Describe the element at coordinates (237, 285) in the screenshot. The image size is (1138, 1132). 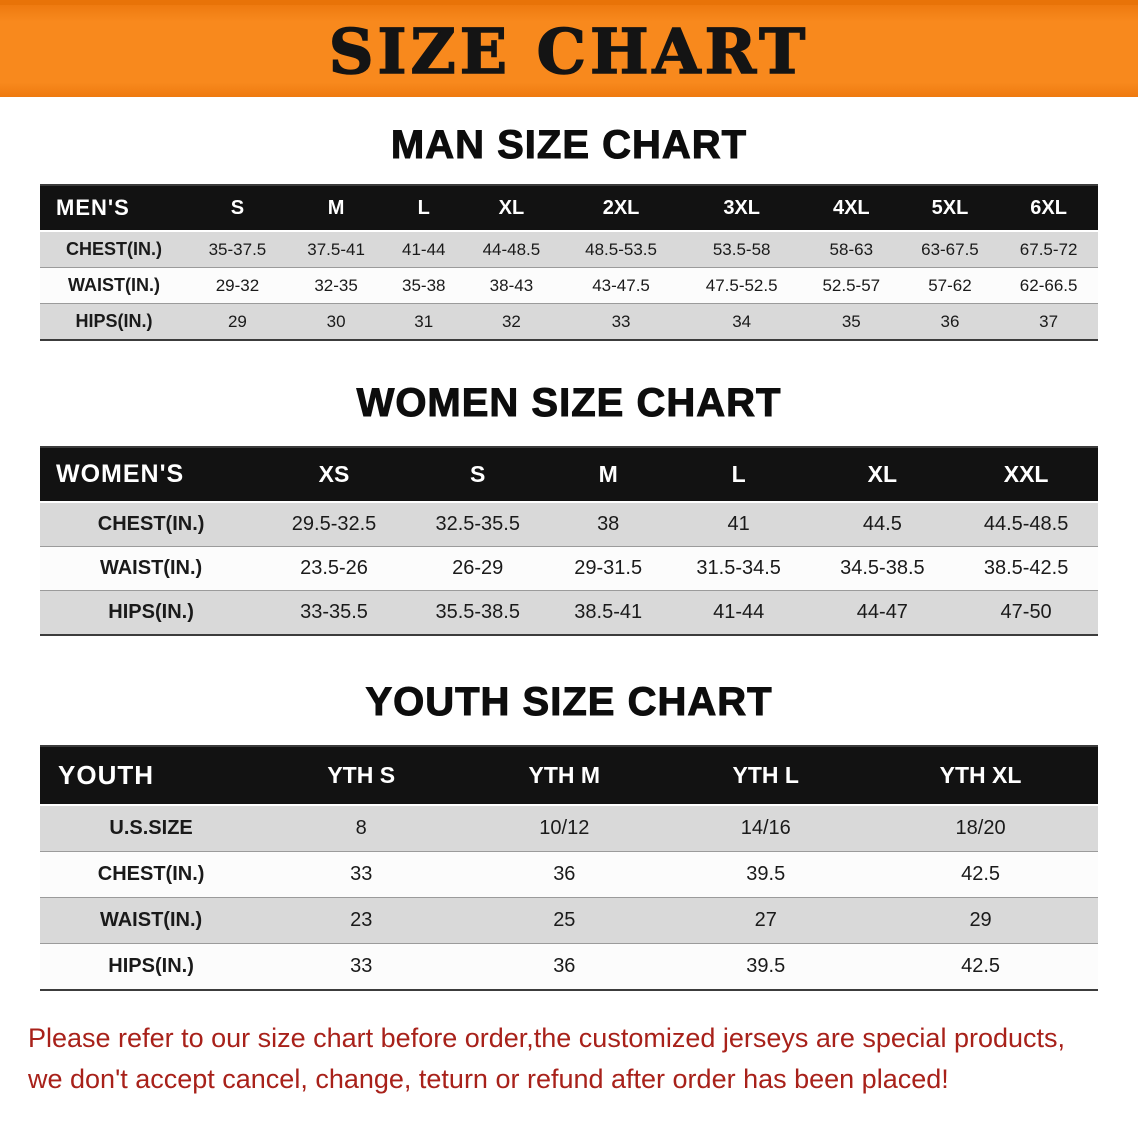
I see `size-value-cell: 29-32` at that location.